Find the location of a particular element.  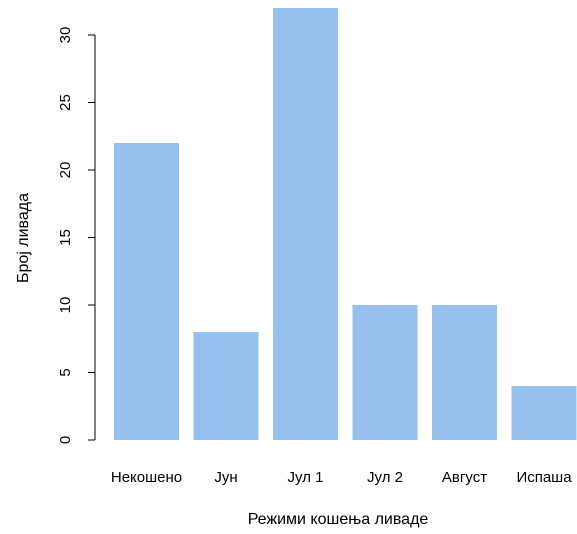

y-axis-title: Број ливада is located at coordinates (23, 238).